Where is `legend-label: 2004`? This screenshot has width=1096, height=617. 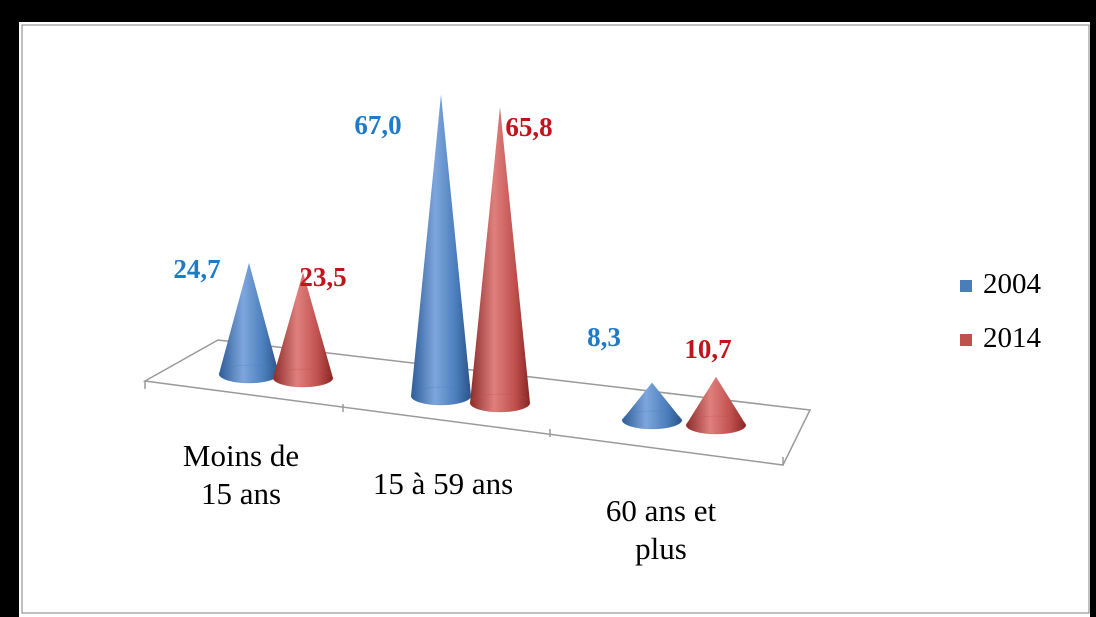
legend-label: 2004 is located at coordinates (1012, 284).